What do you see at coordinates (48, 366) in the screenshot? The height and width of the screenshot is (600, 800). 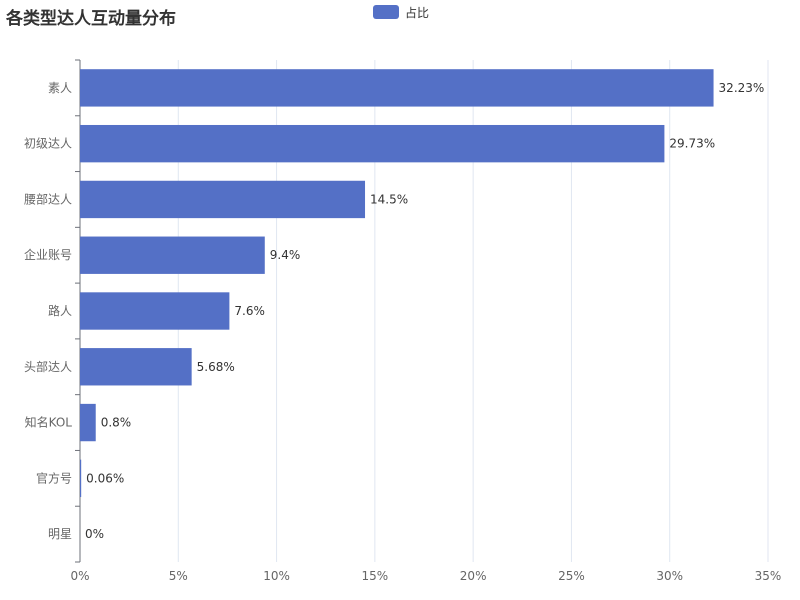 I see `category-label: 头部达人` at bounding box center [48, 366].